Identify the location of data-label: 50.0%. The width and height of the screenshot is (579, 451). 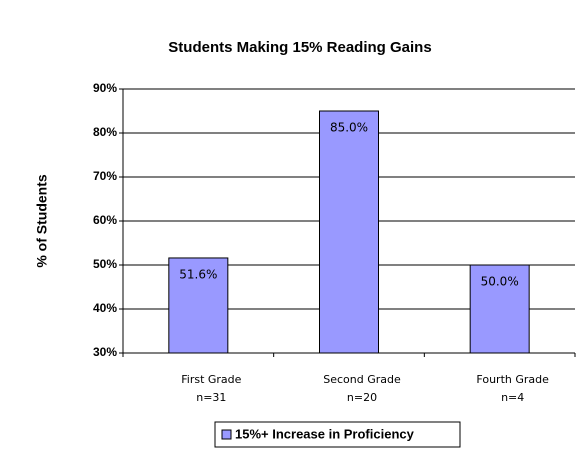
(500, 282).